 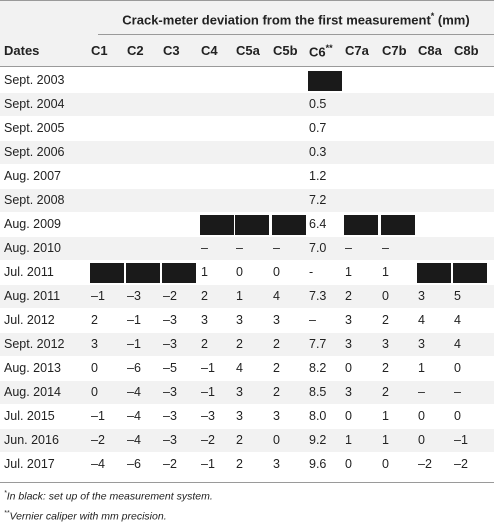 I want to click on date-cell: Sept. 2004, so click(x=34, y=104).